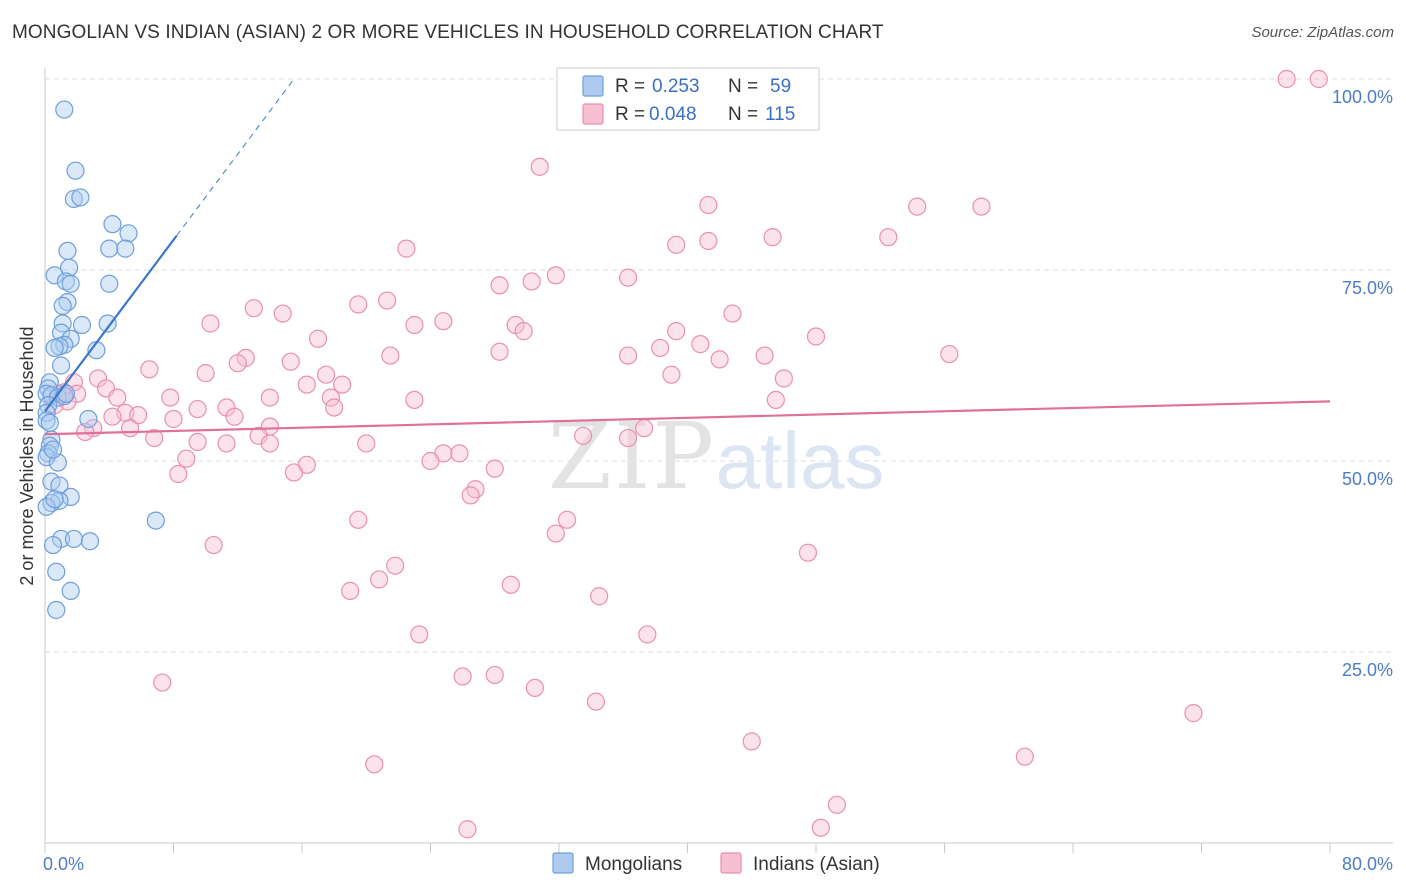 This screenshot has width=1406, height=892. What do you see at coordinates (1362, 97) in the screenshot?
I see `y-tick-label-100: 100.0%` at bounding box center [1362, 97].